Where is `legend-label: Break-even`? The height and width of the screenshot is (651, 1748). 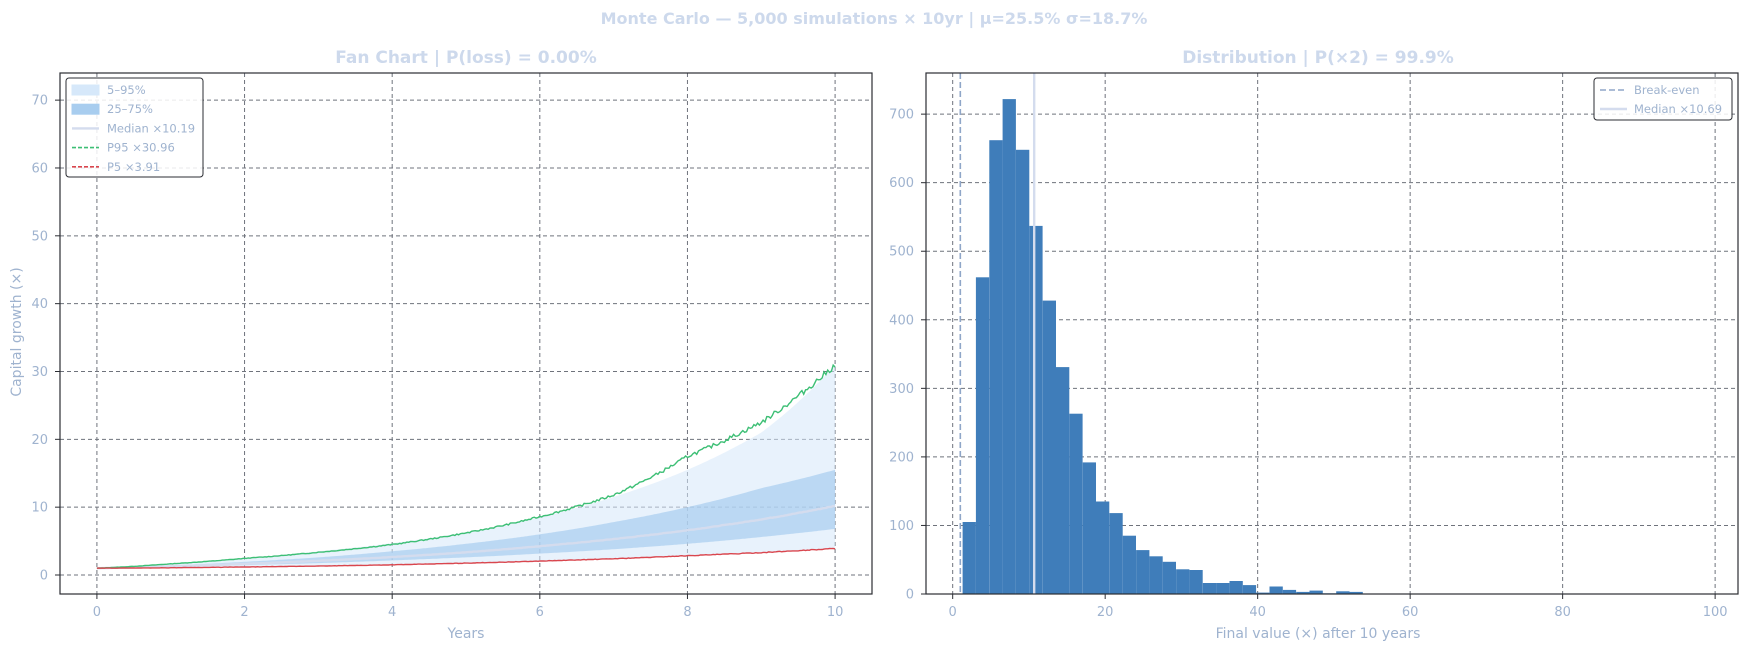
legend-label: Break-even is located at coordinates (1667, 90).